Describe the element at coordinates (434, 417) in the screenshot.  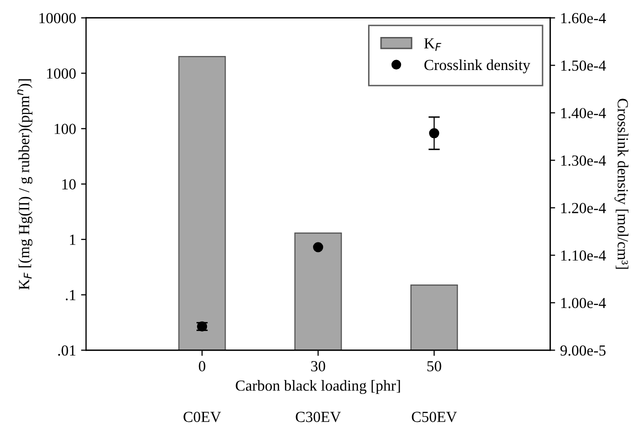
I see `text: C50EV` at that location.